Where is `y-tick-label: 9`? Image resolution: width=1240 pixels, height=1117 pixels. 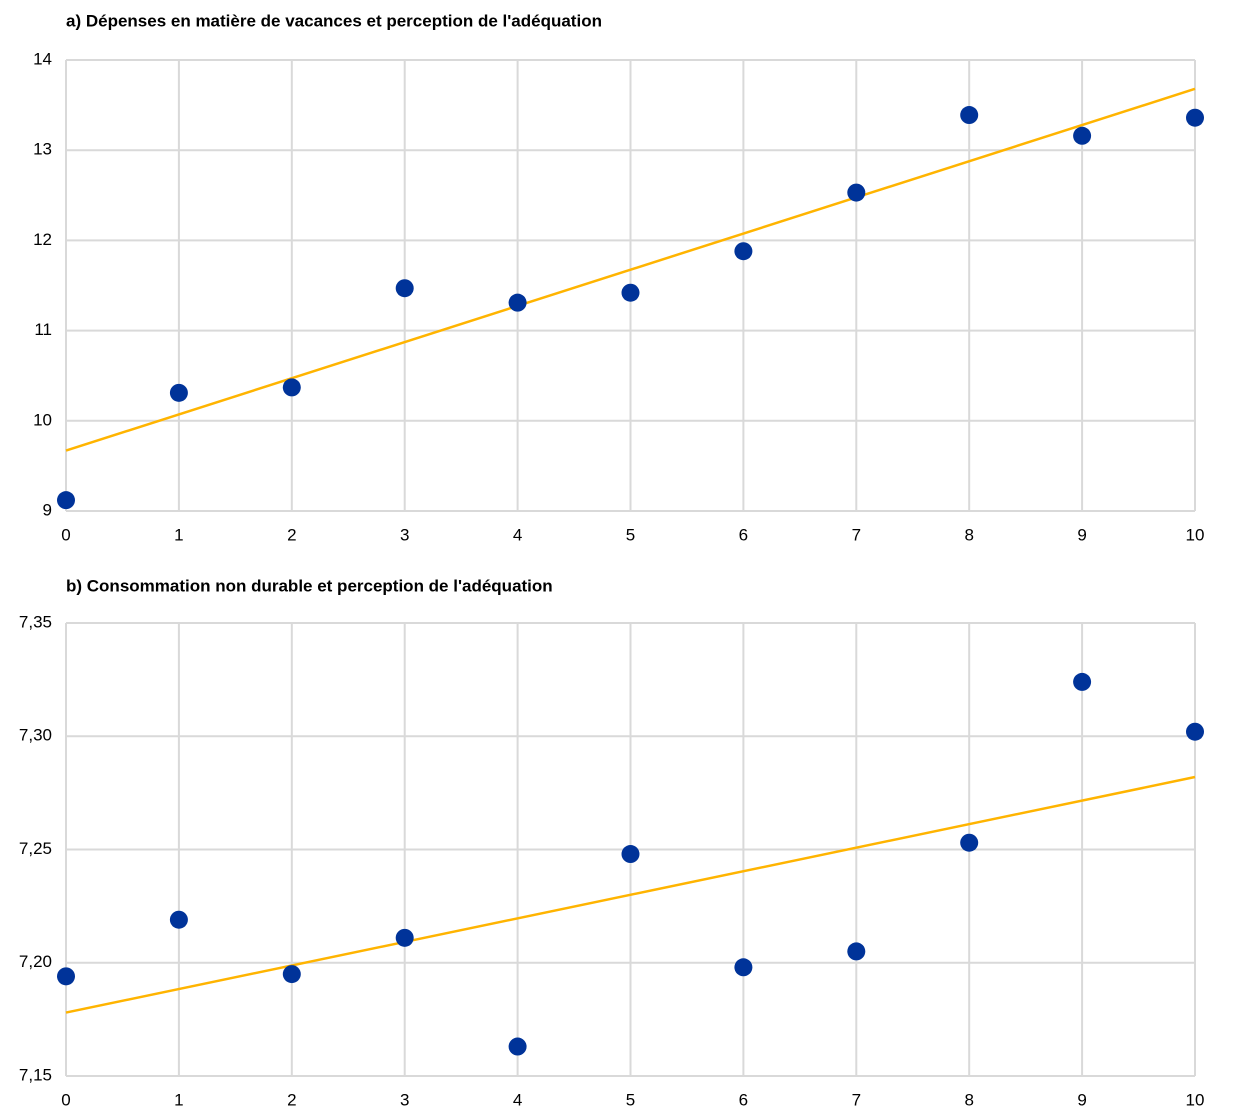
y-tick-label: 9 is located at coordinates (47, 509).